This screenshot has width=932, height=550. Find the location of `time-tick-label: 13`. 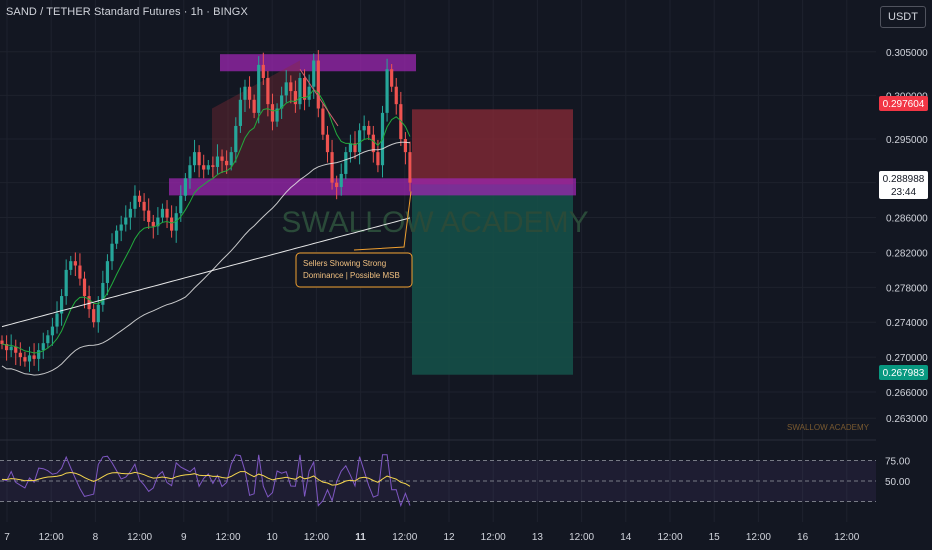

time-tick-label: 13 is located at coordinates (538, 537).